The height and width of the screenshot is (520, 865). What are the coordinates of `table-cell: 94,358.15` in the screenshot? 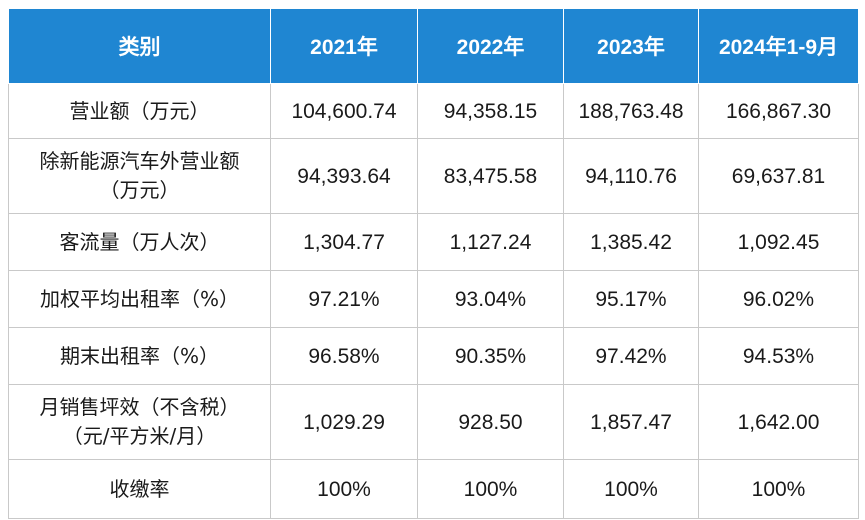 It's located at (490, 111).